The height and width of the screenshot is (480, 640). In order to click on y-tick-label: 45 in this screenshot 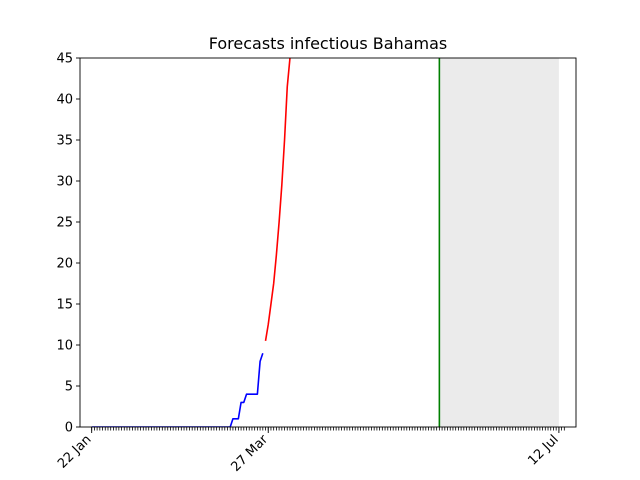, I will do `click(64, 59)`.